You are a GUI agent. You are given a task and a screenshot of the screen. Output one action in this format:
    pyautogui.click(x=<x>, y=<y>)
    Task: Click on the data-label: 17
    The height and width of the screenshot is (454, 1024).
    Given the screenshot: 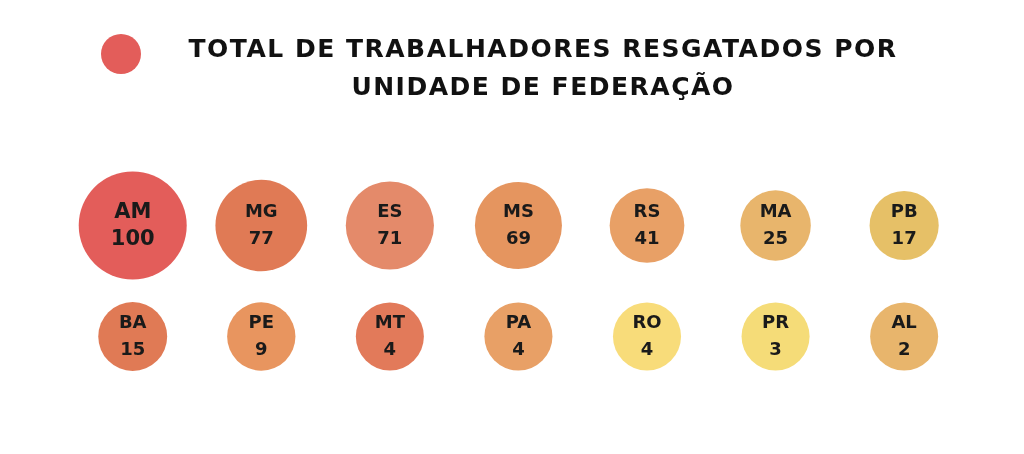 What is the action you would take?
    pyautogui.click(x=904, y=238)
    